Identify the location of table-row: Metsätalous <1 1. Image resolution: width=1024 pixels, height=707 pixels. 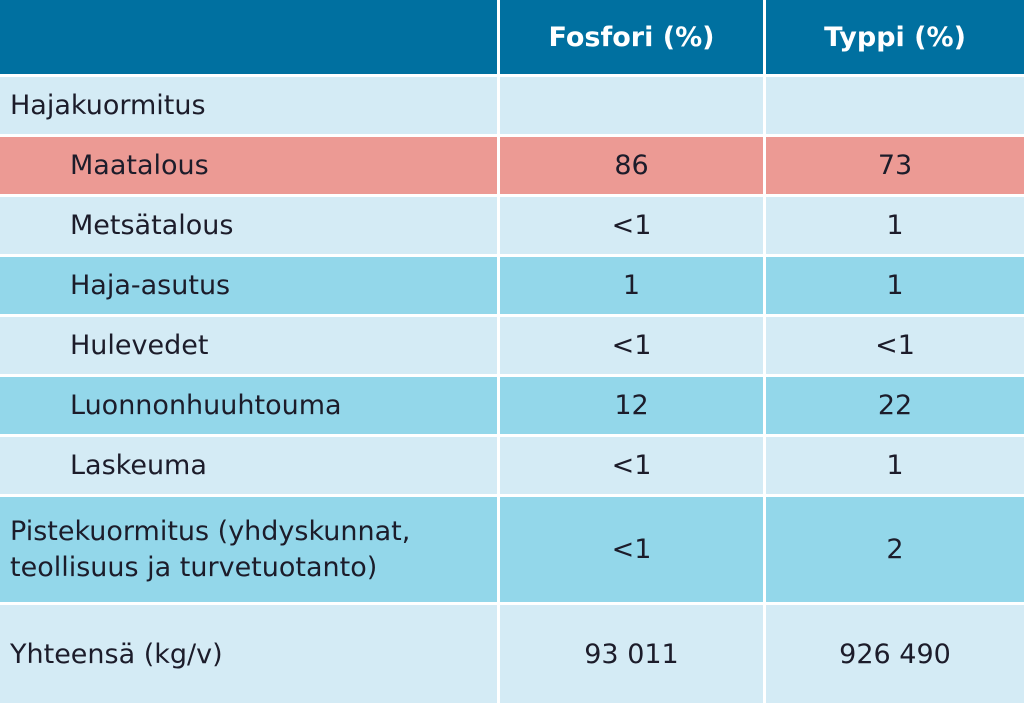
(512, 227).